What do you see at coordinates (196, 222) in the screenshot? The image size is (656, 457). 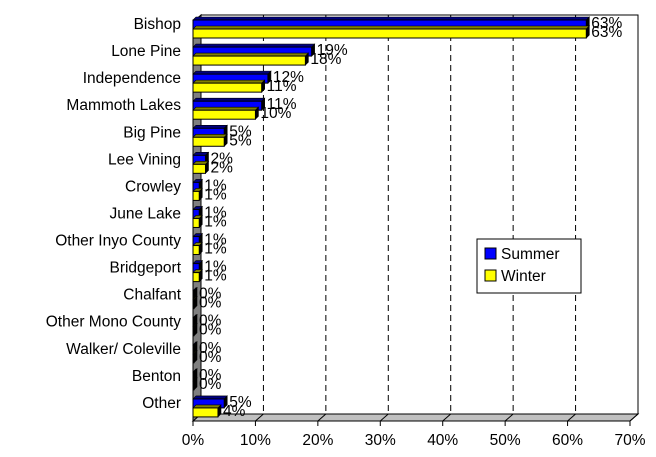 I see `bar-winter-june-lake` at bounding box center [196, 222].